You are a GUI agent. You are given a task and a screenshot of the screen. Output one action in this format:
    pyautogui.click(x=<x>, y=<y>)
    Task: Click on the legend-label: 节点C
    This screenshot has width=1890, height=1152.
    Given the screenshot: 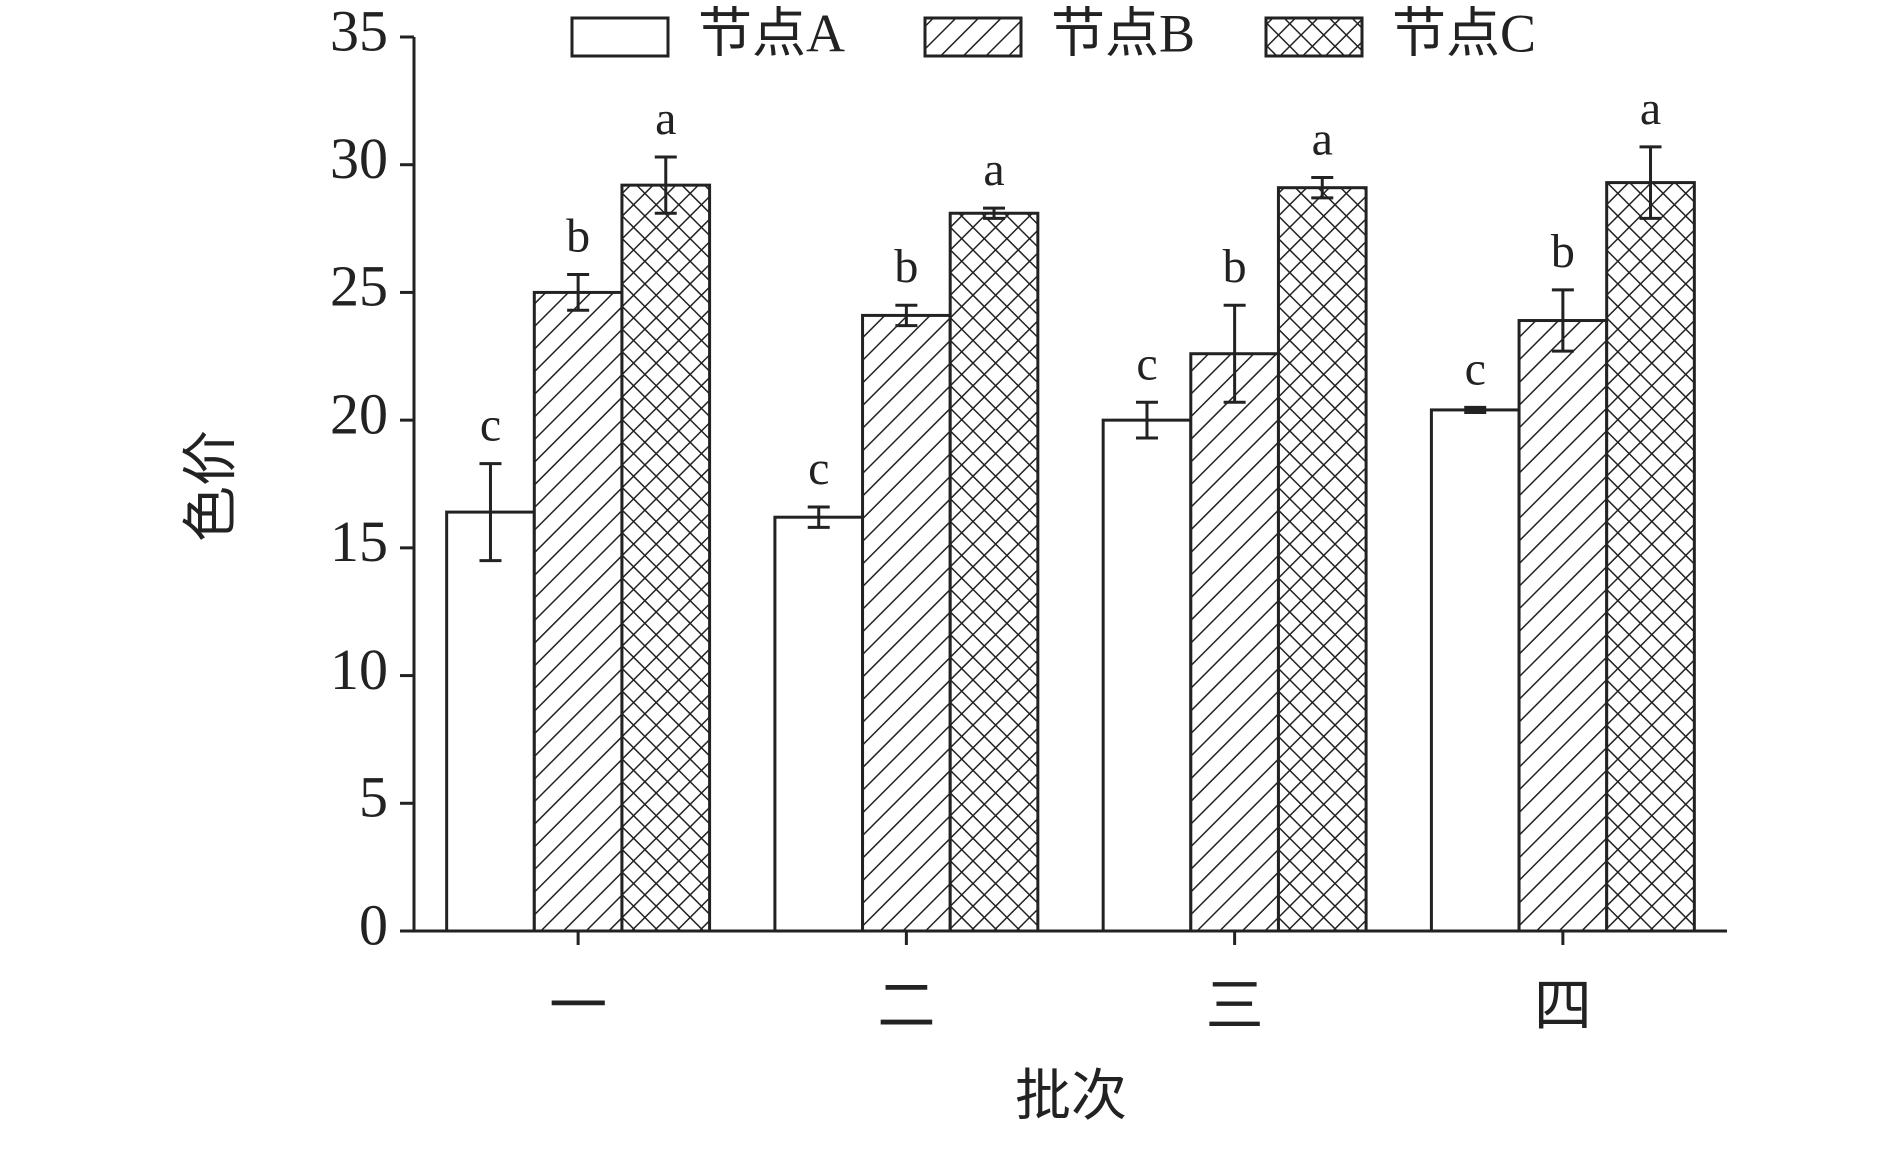 What is the action you would take?
    pyautogui.click(x=1464, y=33)
    